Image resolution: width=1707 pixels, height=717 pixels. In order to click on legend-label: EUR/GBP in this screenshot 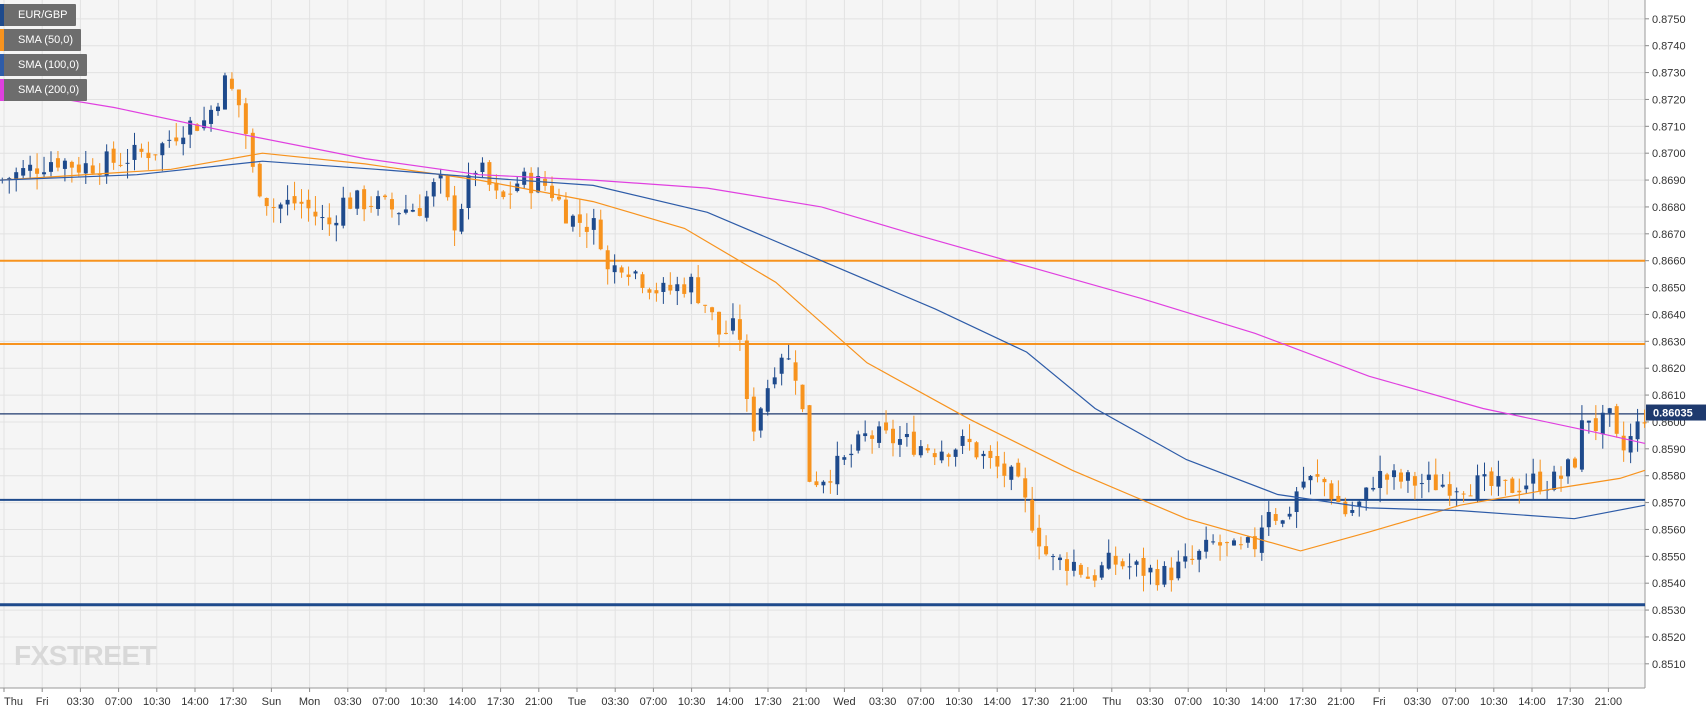, I will do `click(43, 15)`.